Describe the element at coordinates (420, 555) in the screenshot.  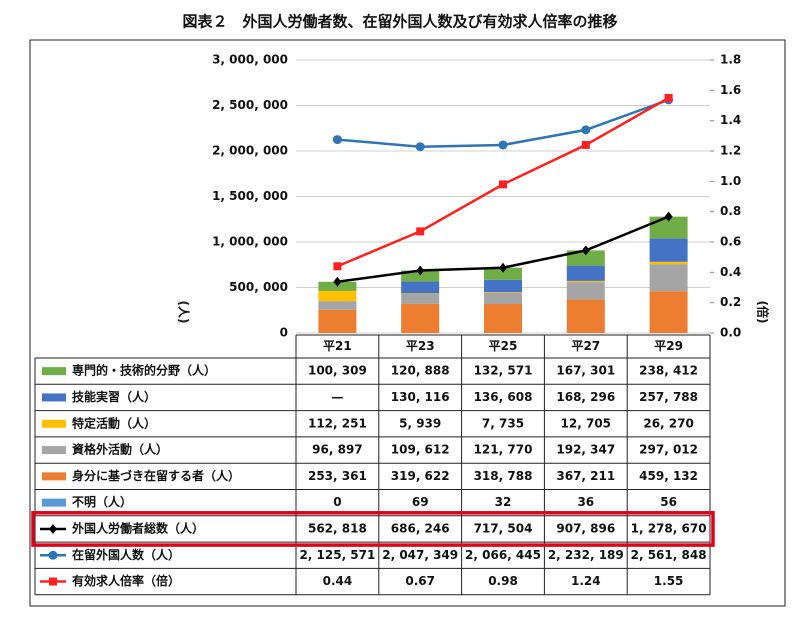
I see `table-cell: 2, 047, 349` at that location.